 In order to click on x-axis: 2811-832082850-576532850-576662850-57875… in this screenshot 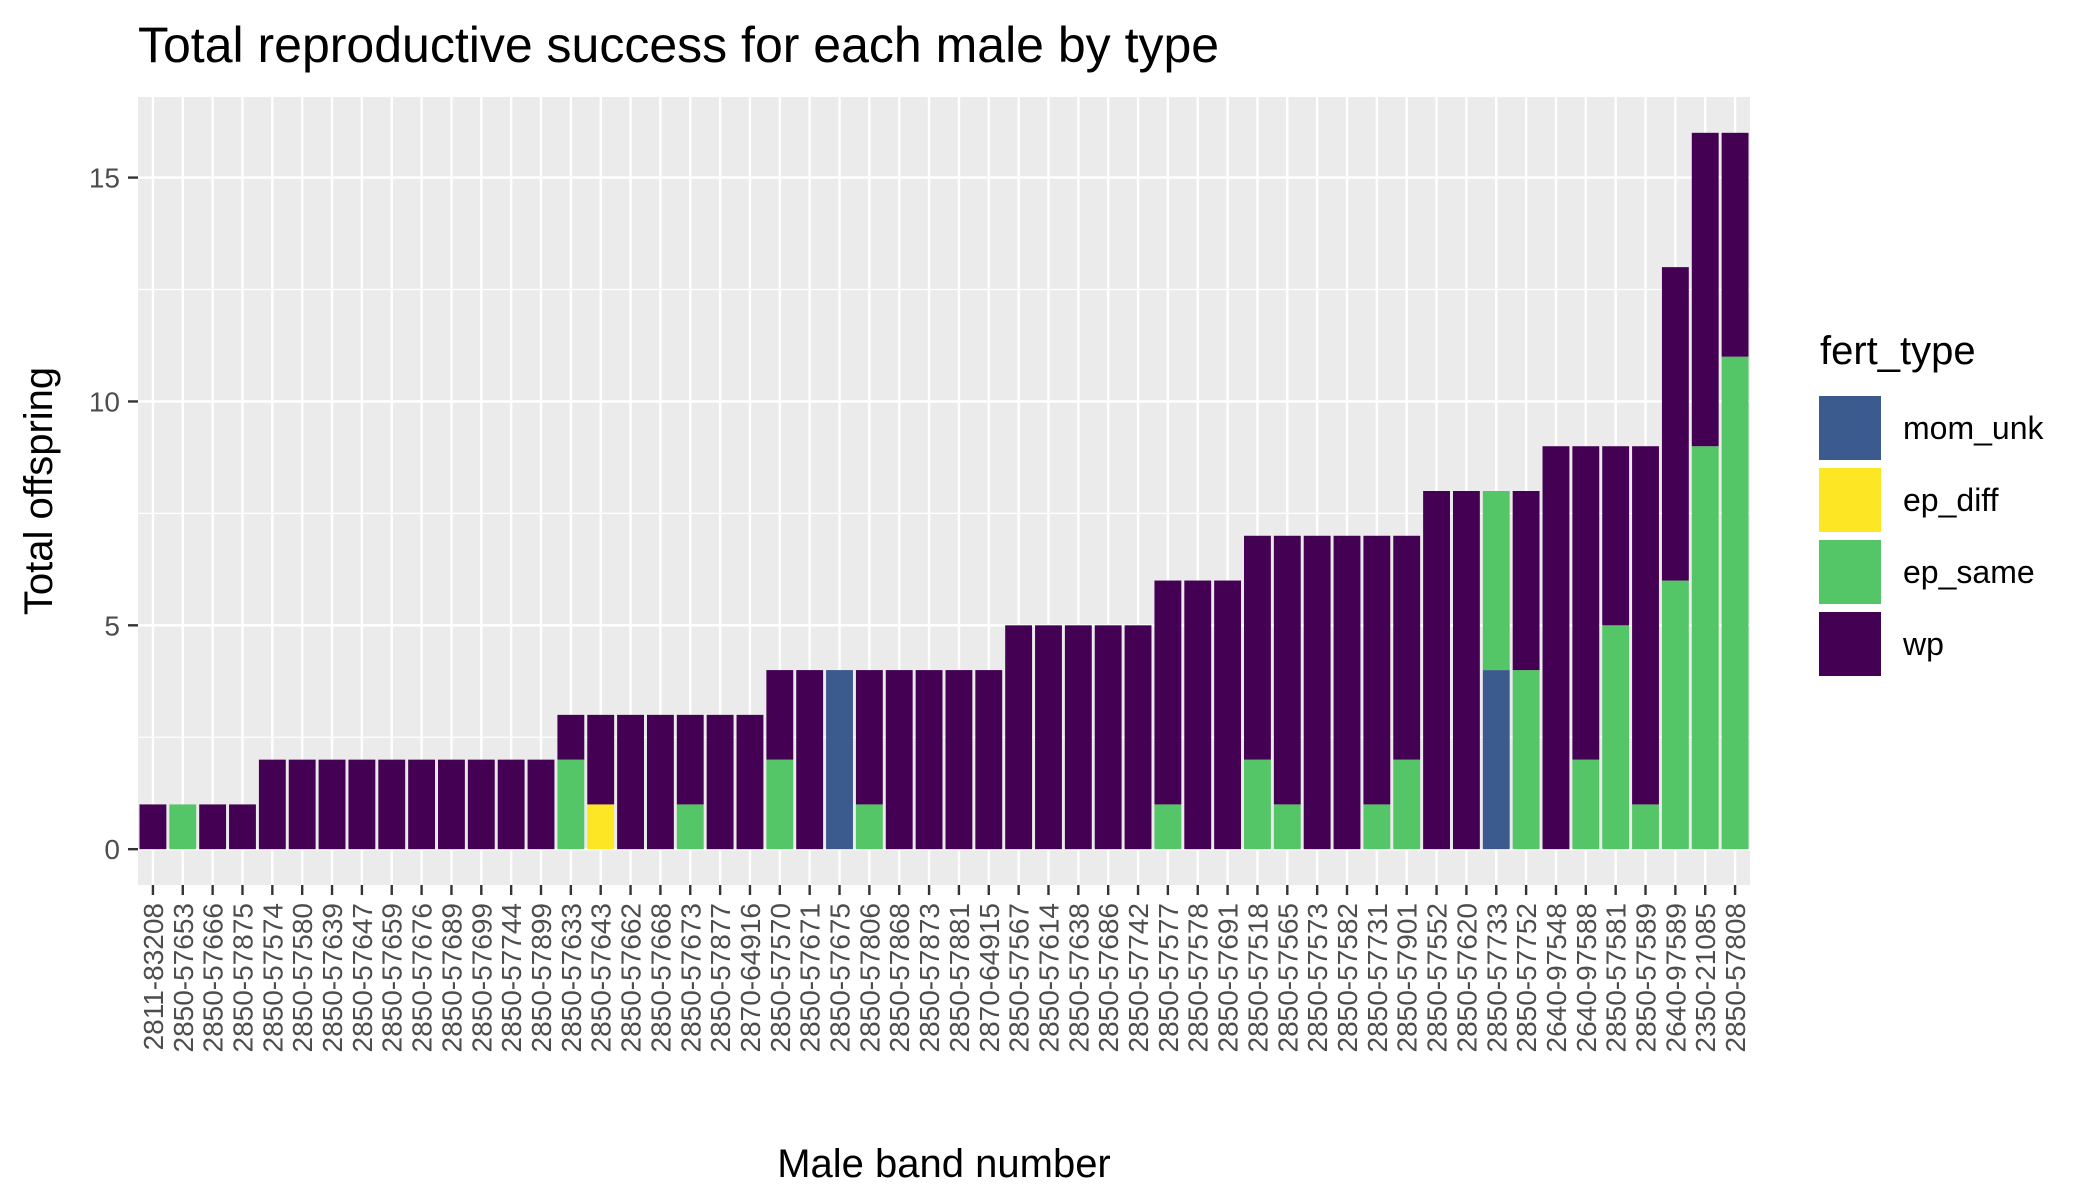, I will do `click(944, 968)`.